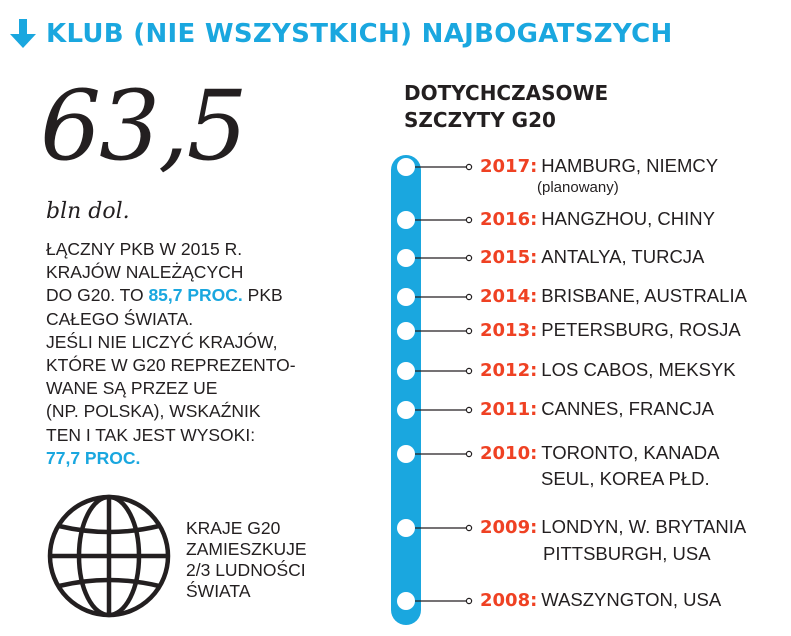 The image size is (791, 636). Describe the element at coordinates (644, 526) in the screenshot. I see `summit-place: LONDYN, W. BRYTANIA` at that location.